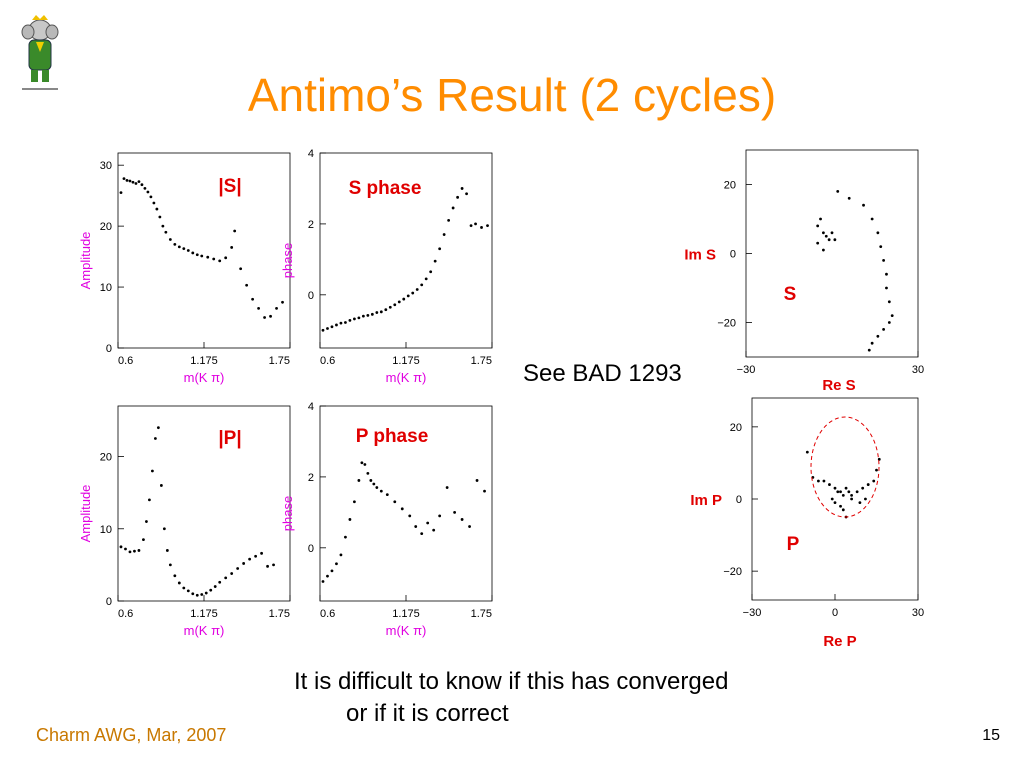  I want to click on y-axis-label: Im S, so click(700, 255).